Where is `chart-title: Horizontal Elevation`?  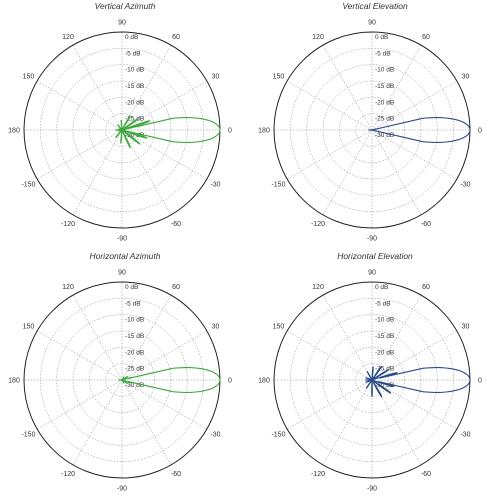
chart-title: Horizontal Elevation is located at coordinates (375, 256).